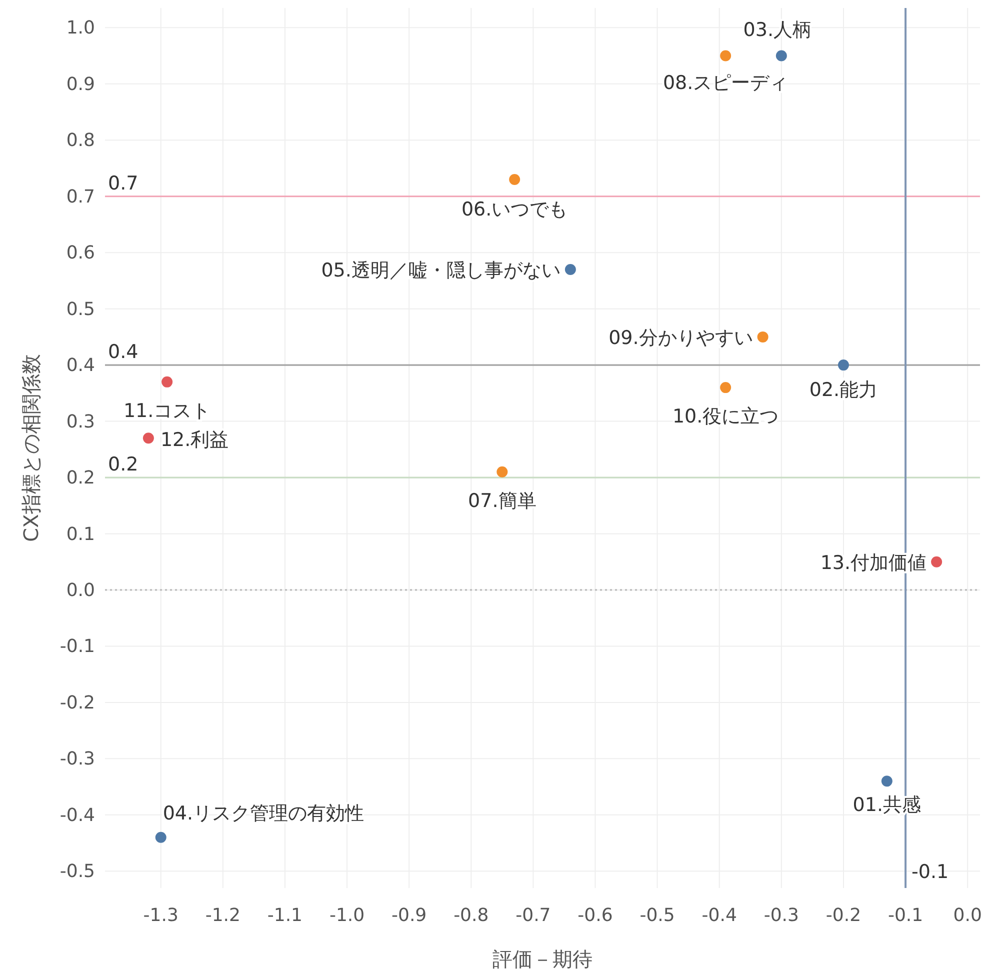 This screenshot has height=971, width=982. What do you see at coordinates (167, 411) in the screenshot?
I see `annotation: 11.コスト` at bounding box center [167, 411].